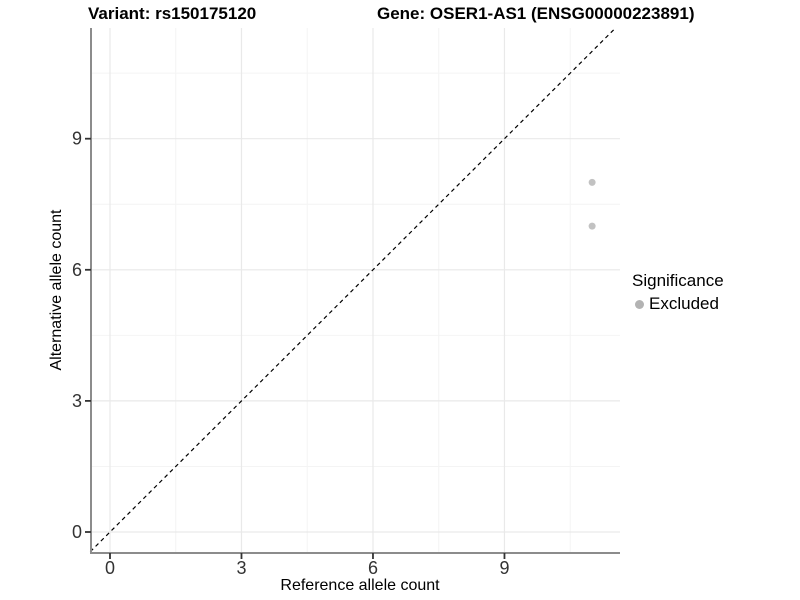 Image resolution: width=800 pixels, height=600 pixels. I want to click on x-tick-label: 0, so click(110, 568).